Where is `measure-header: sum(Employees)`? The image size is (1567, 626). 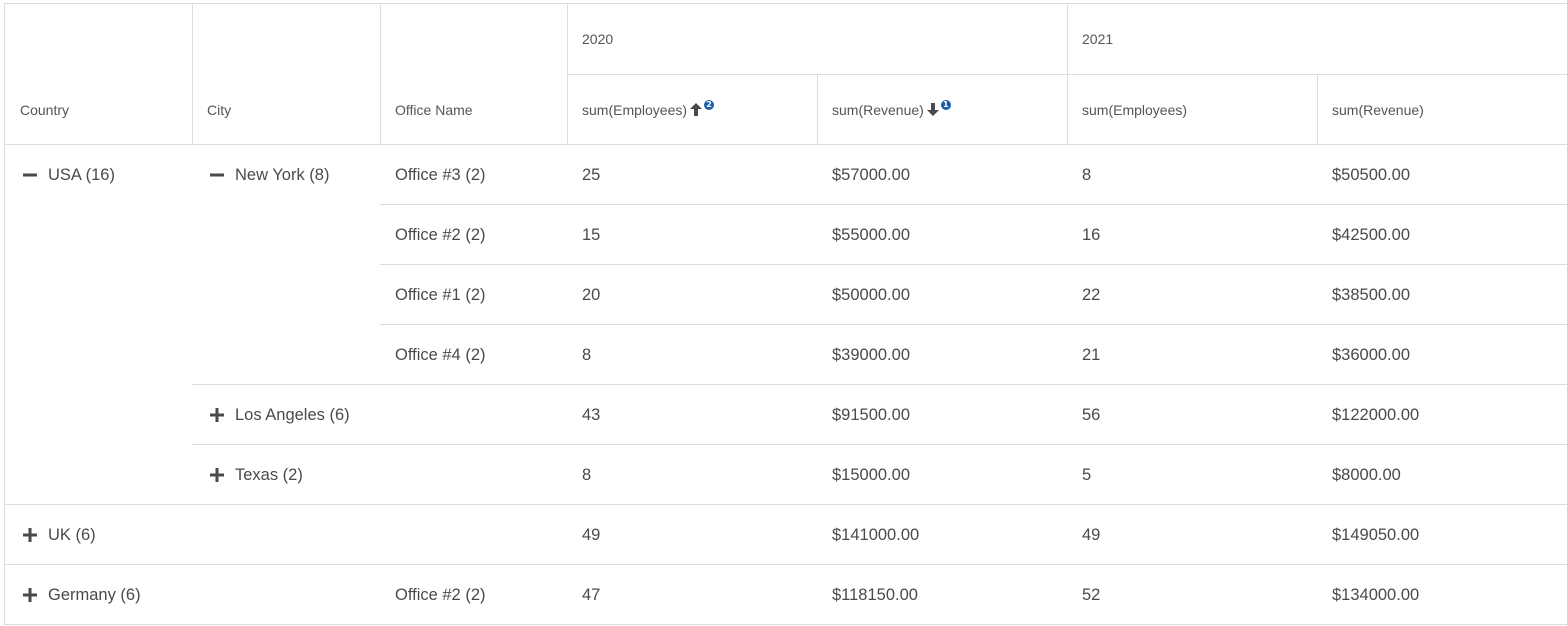 measure-header: sum(Employees) is located at coordinates (1192, 109).